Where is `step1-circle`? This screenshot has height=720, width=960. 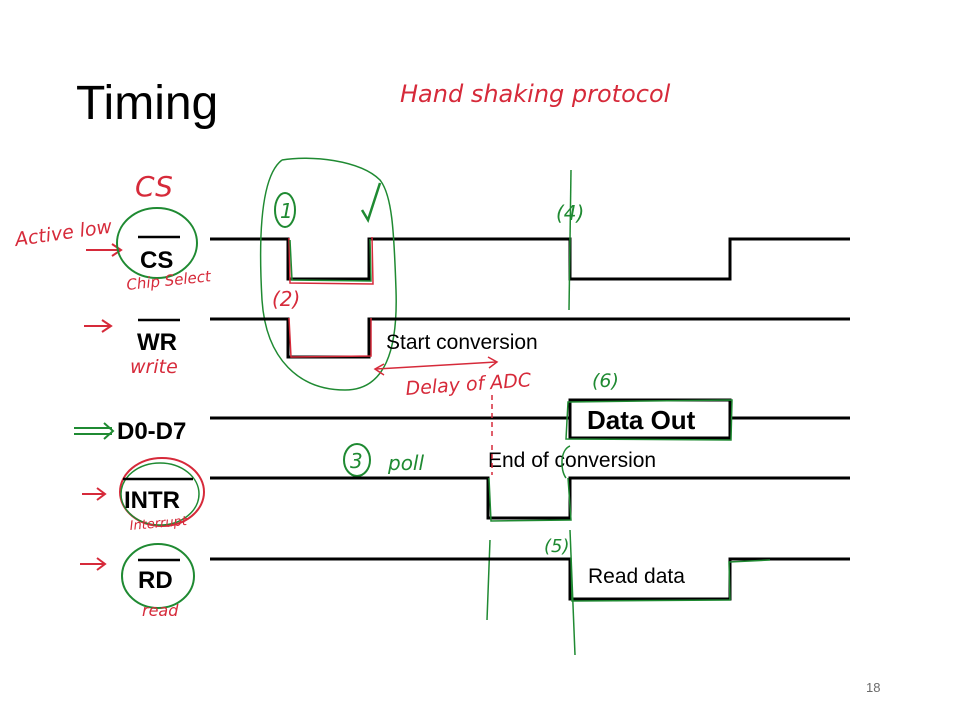
step1-circle is located at coordinates (285, 210).